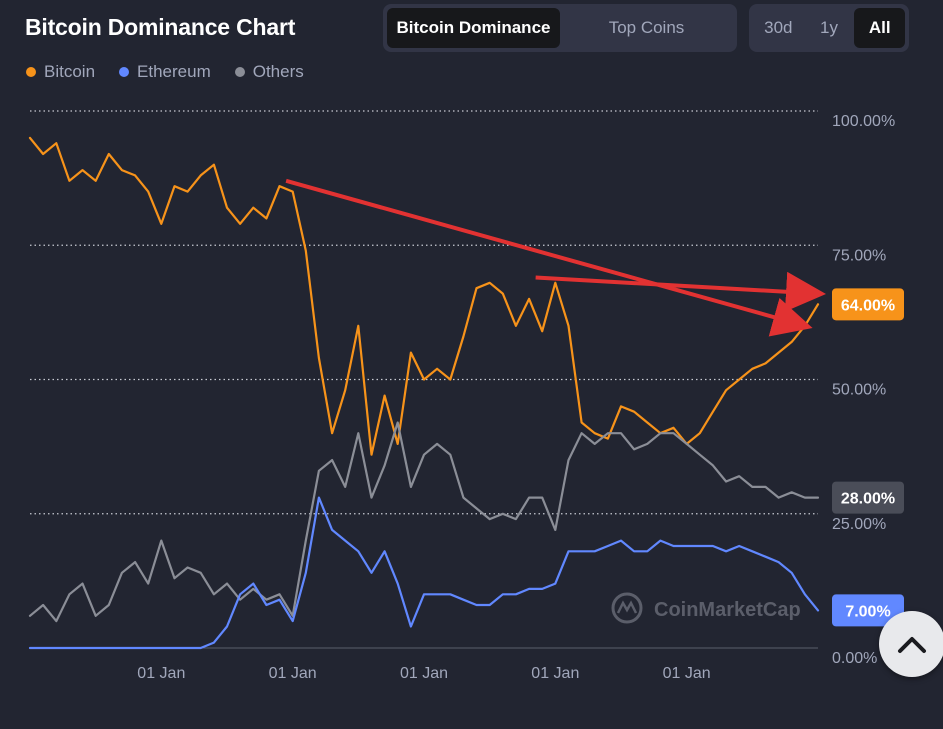  I want to click on legend-label-others: Others, so click(278, 71).